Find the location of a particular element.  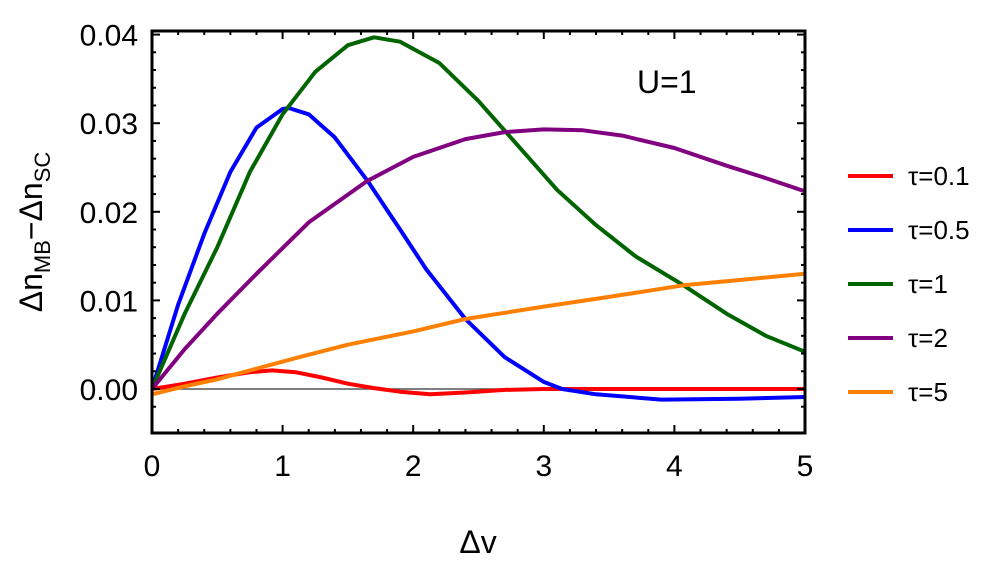

y-tick-label: 0.04 is located at coordinates (109, 36).